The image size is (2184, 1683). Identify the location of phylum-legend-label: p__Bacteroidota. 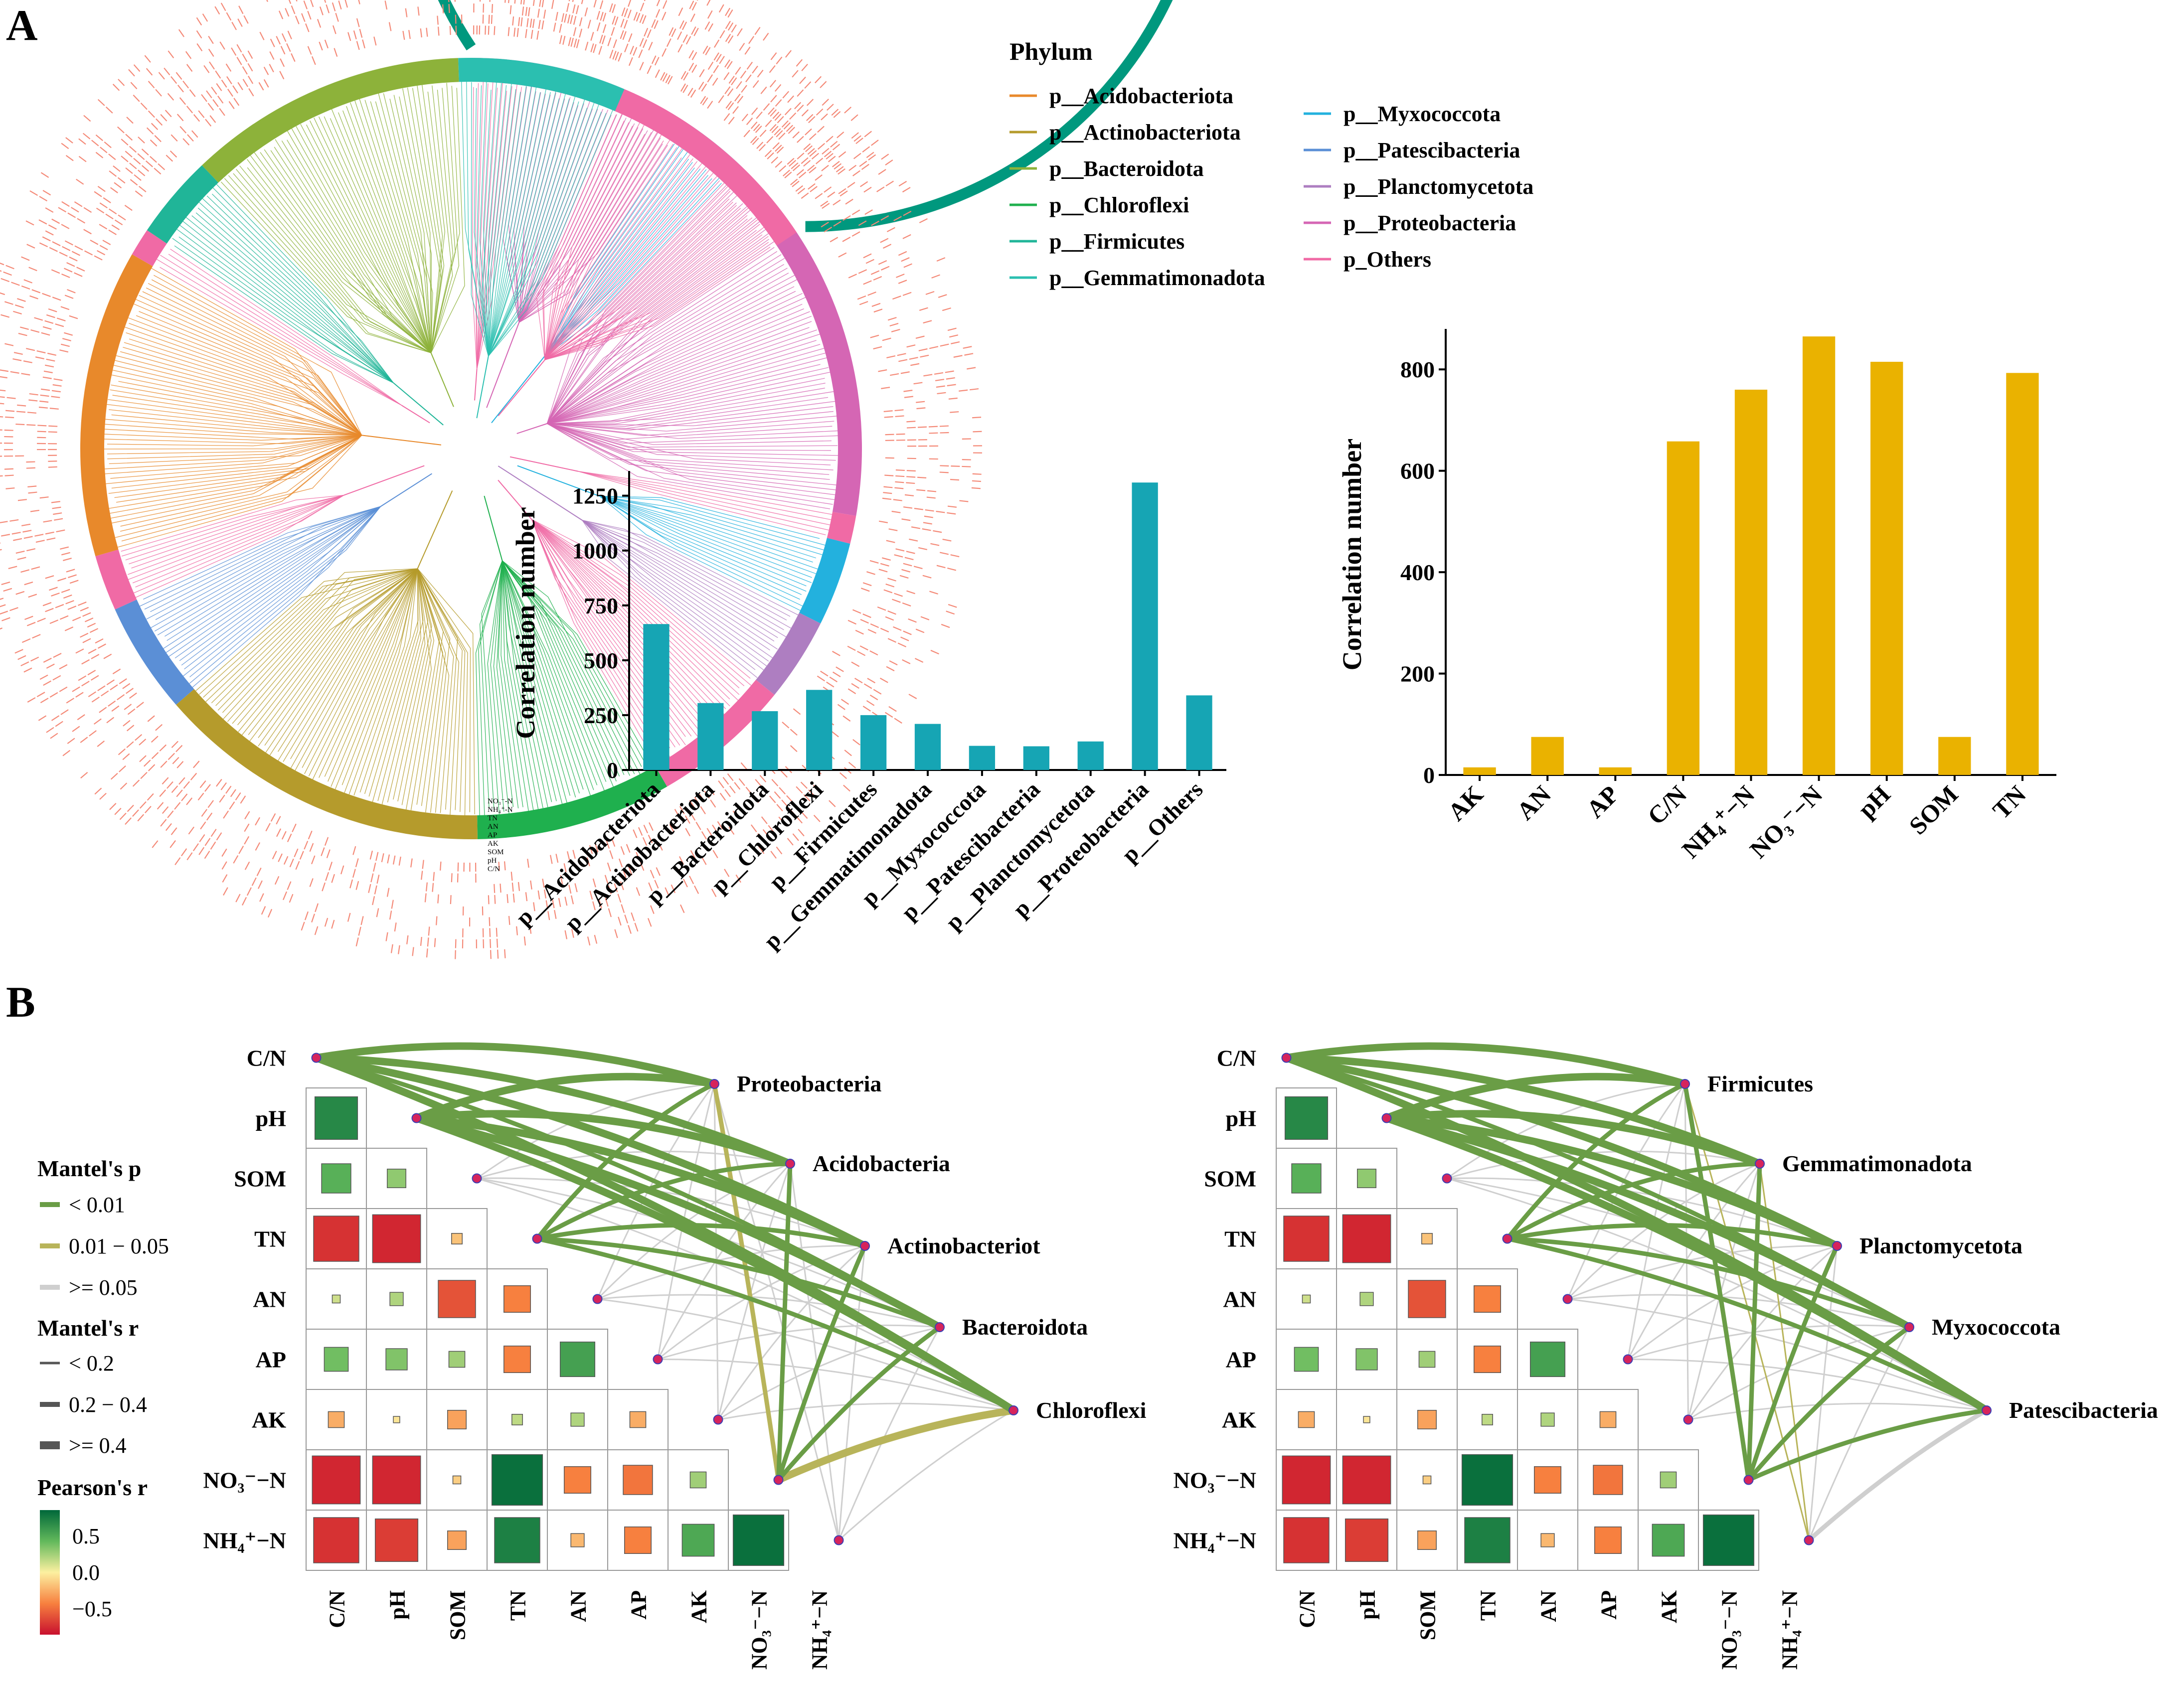
(1126, 168).